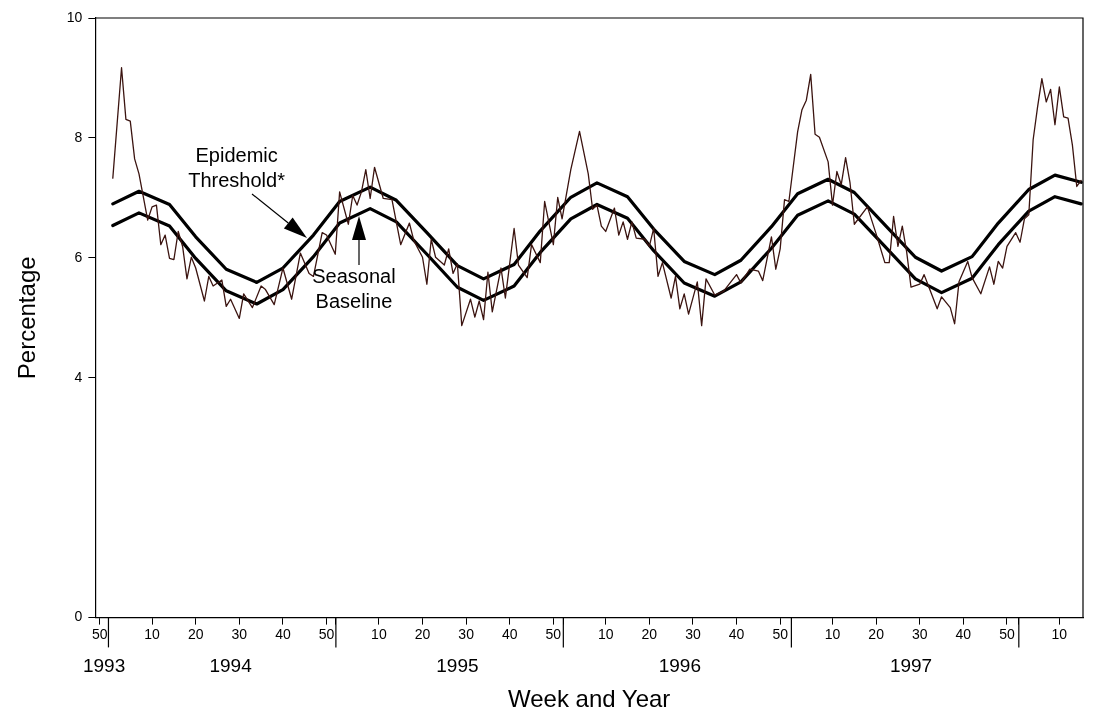 The width and height of the screenshot is (1105, 723). Describe the element at coordinates (104, 666) in the screenshot. I see `x2-tick-label: 1993` at that location.